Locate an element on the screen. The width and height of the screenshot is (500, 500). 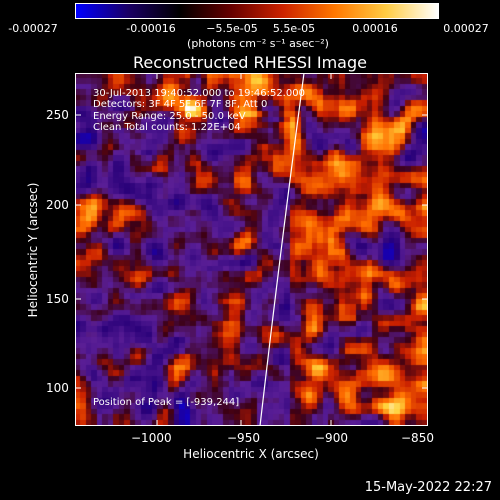
y-axis-label: Heliocentric Y (arcsec) is located at coordinates (33, 250).